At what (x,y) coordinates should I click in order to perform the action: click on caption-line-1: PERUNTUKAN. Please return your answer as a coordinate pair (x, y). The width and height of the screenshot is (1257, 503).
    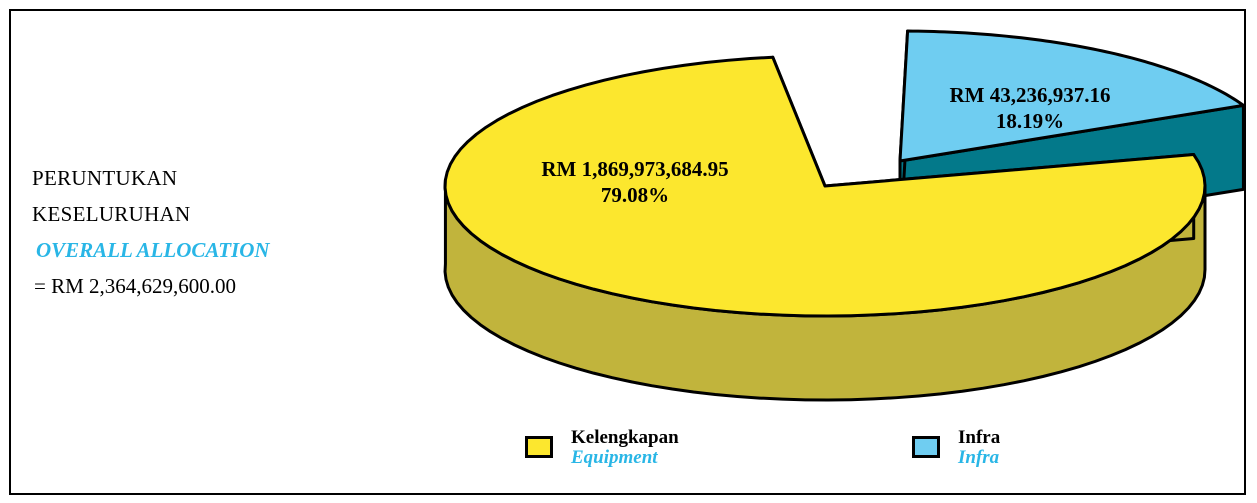
    Looking at the image, I should click on (105, 178).